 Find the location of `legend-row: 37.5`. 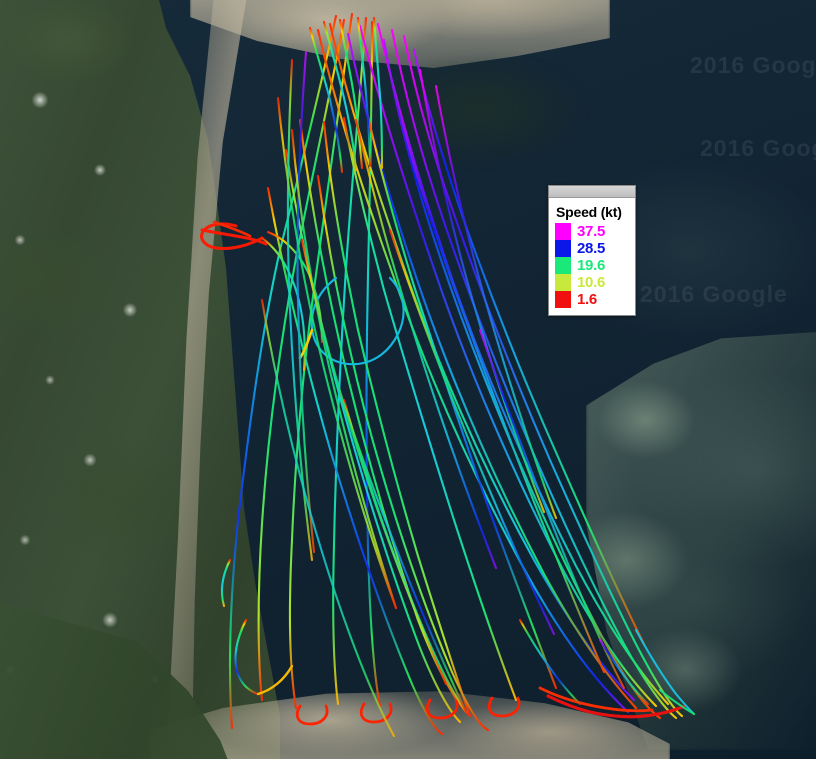

legend-row: 37.5 is located at coordinates (592, 231).